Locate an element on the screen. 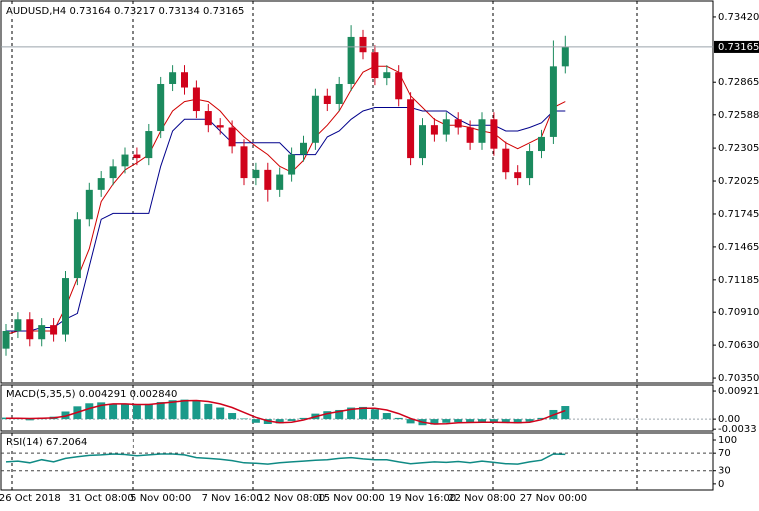  signal-line is located at coordinates (286, 412).